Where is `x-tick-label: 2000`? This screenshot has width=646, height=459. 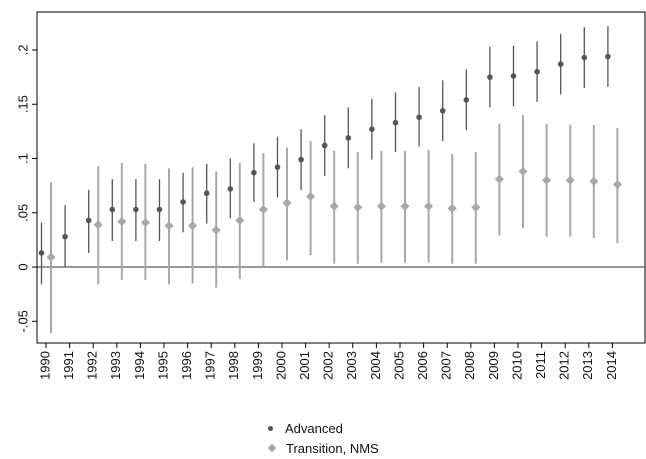 x-tick-label: 2000 is located at coordinates (280, 365).